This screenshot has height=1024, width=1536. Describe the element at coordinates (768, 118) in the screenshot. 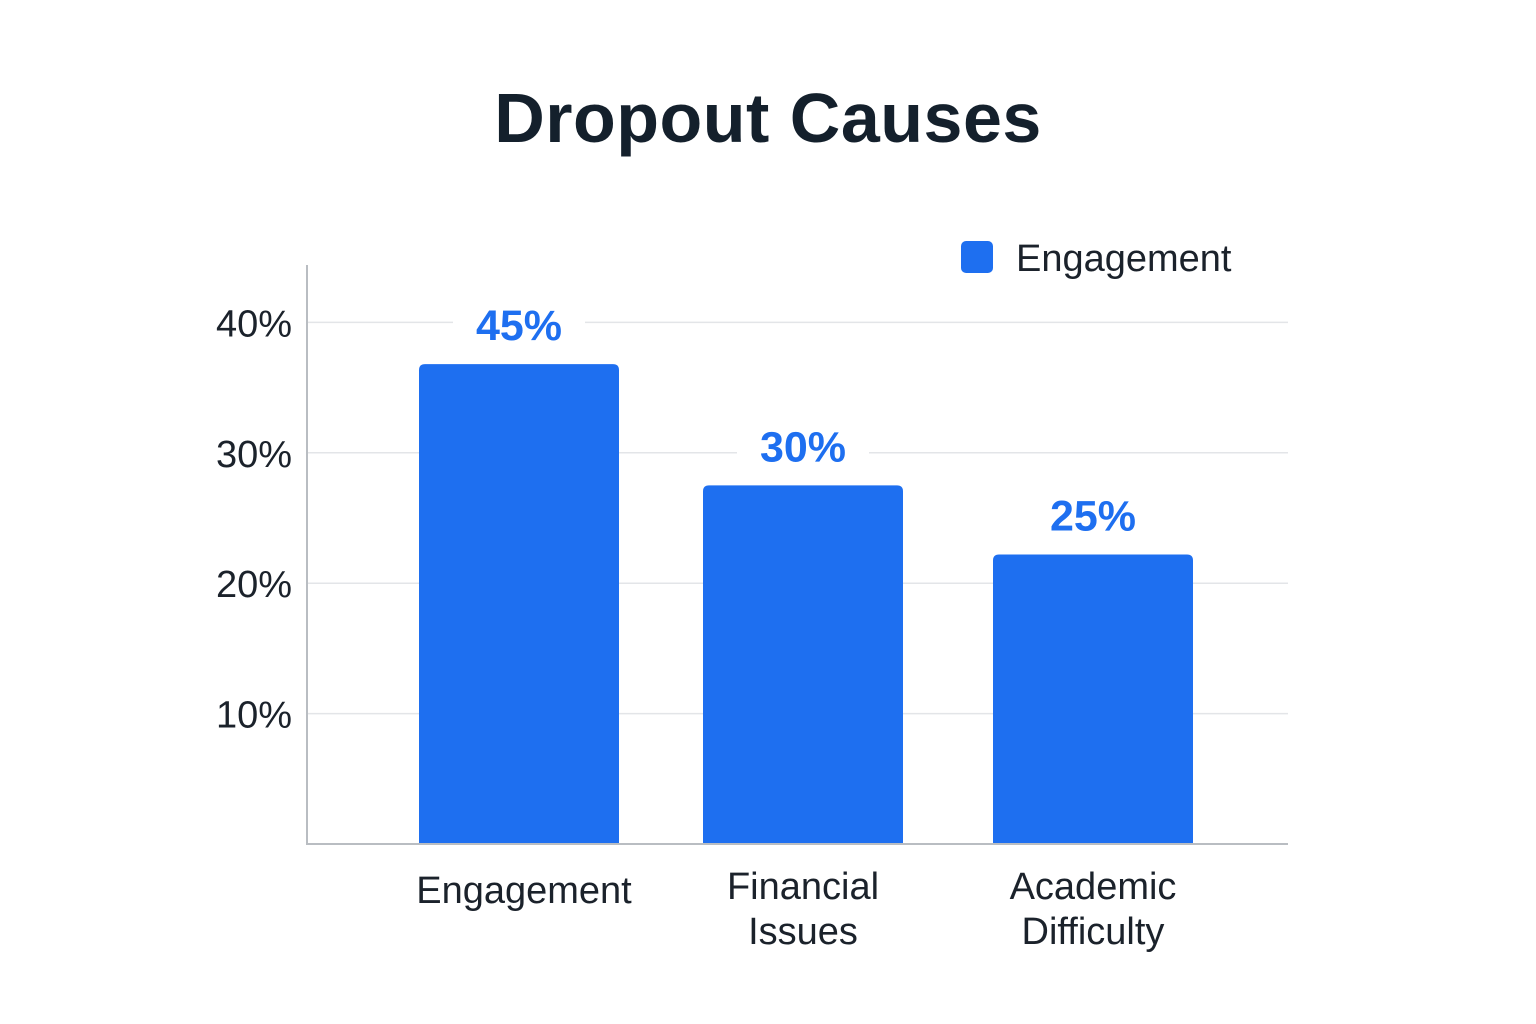

I see `chart-title: Dropout Causes` at that location.